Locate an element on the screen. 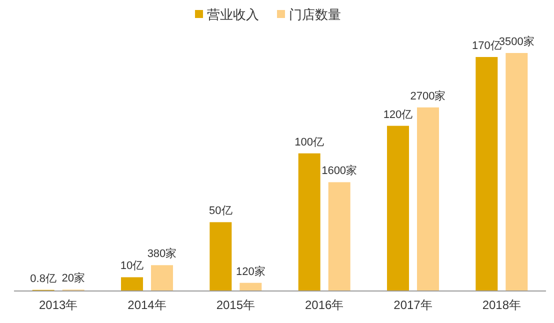 This screenshot has width=554, height=323. data-label: 3500家 is located at coordinates (516, 41).